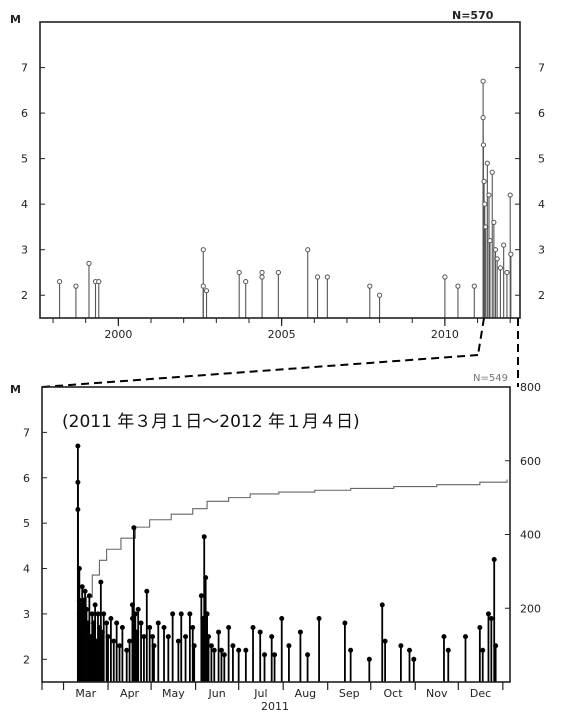 This screenshot has height=713, width=562. I want to click on top-ytick-label-left-5: 7, so click(24, 68).